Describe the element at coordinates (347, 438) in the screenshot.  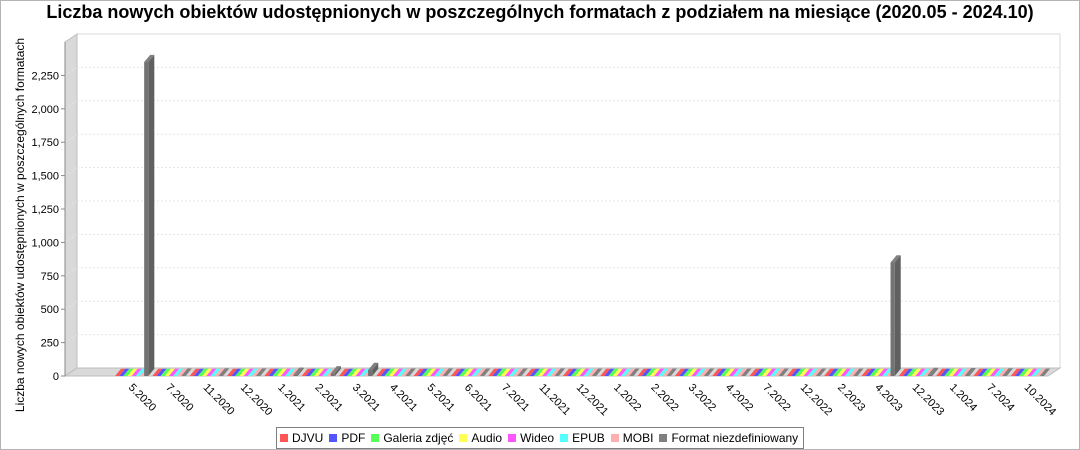
I see `legend-item: PDF` at that location.